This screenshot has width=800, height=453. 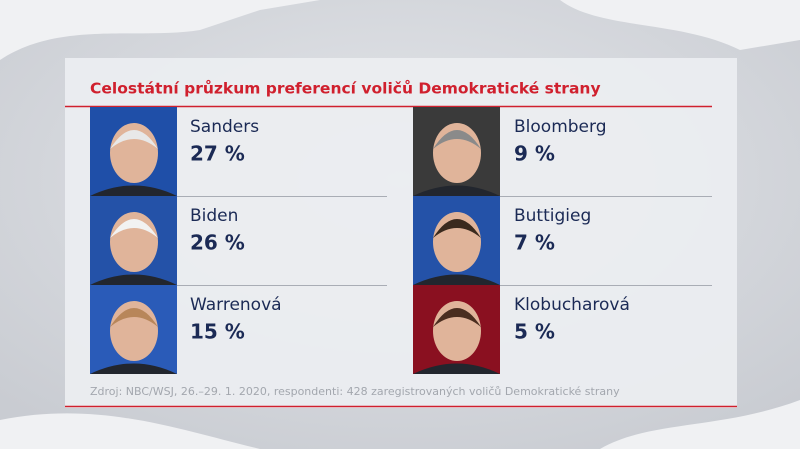 What do you see at coordinates (217, 243) in the screenshot?
I see `candidate-value: 26 %` at bounding box center [217, 243].